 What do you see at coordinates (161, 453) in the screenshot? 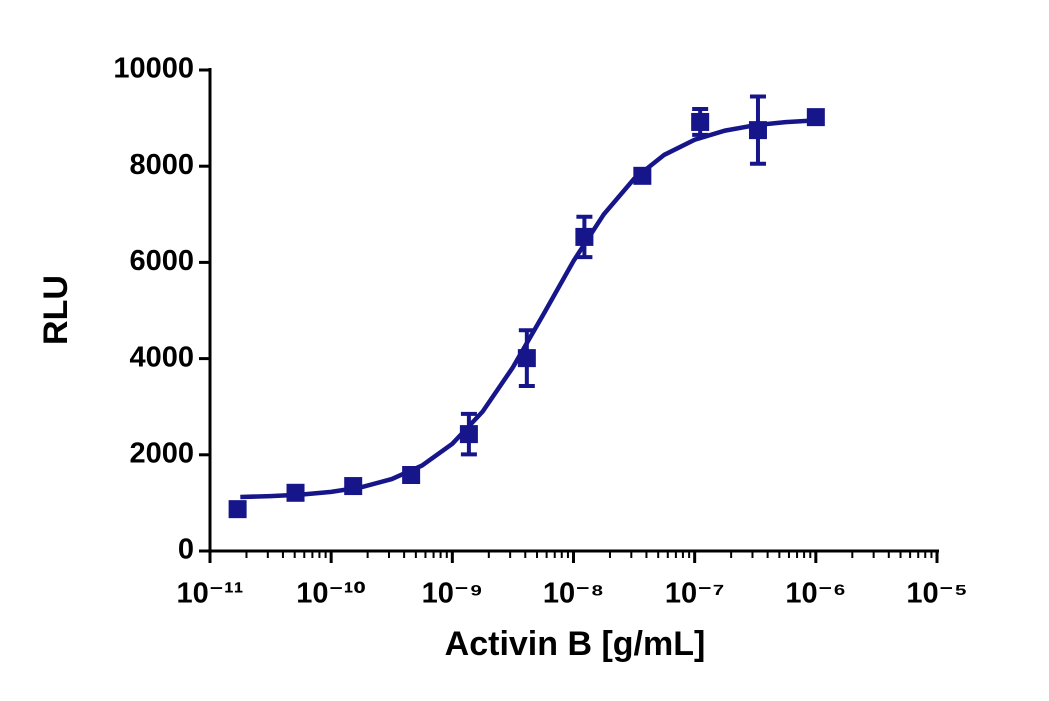
I see `y-tick-label: 2000` at bounding box center [161, 453].